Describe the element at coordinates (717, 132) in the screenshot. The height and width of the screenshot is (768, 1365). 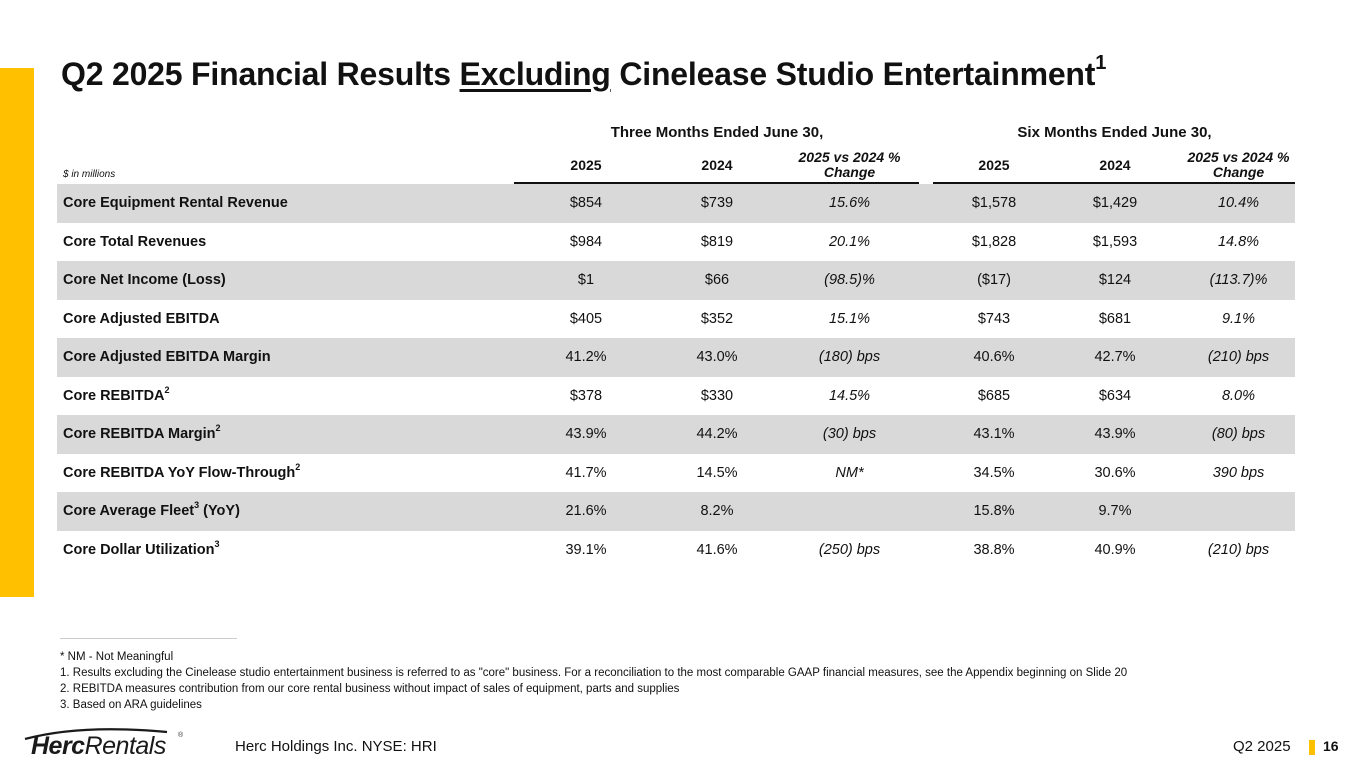
I see `group-header-three-months: Three Months Ended June 30,` at that location.